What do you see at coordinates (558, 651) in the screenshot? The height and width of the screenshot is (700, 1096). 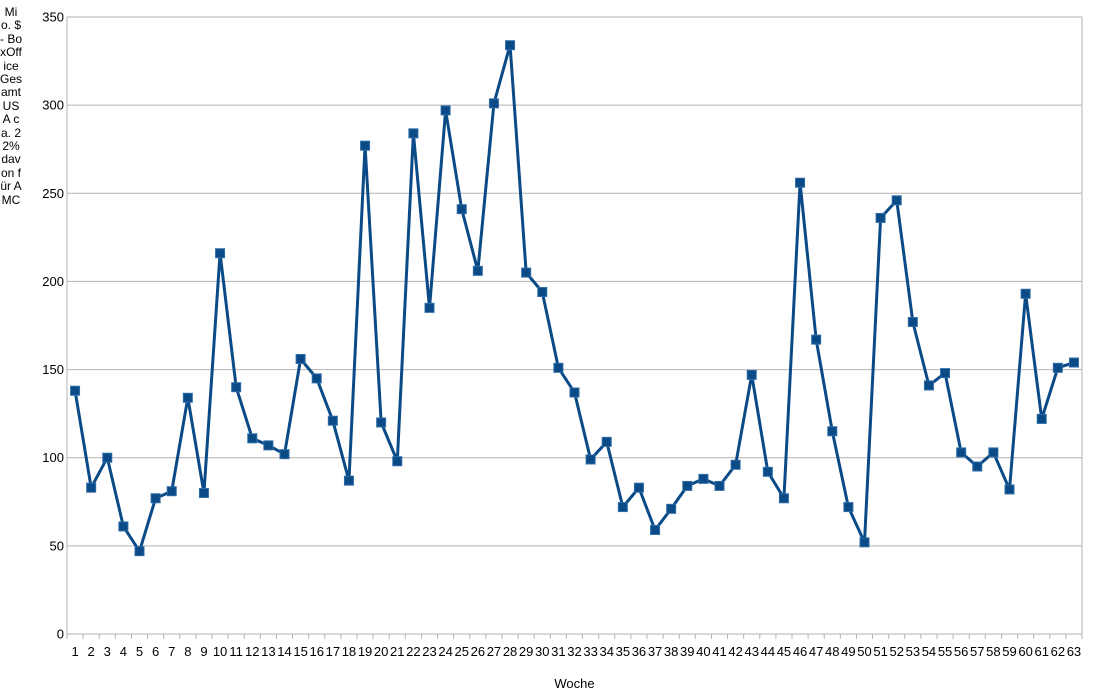 I see `x-tick-label: 31` at bounding box center [558, 651].